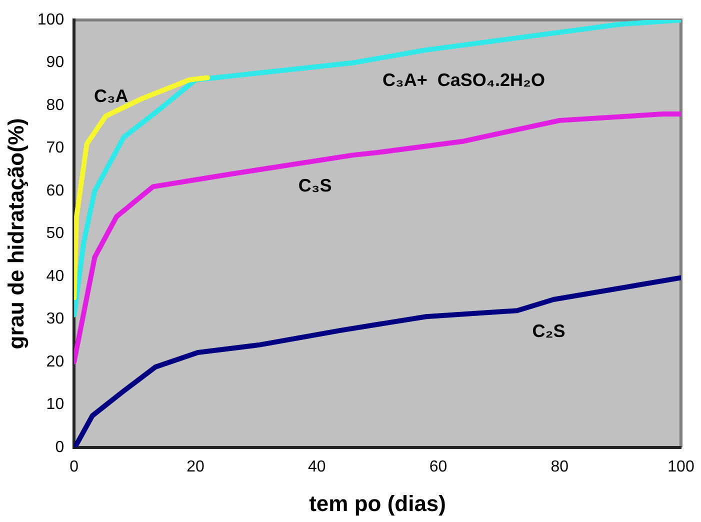 This screenshot has width=701, height=522. What do you see at coordinates (377, 503) in the screenshot?
I see `x-axis-title: tem po (dias)` at bounding box center [377, 503].